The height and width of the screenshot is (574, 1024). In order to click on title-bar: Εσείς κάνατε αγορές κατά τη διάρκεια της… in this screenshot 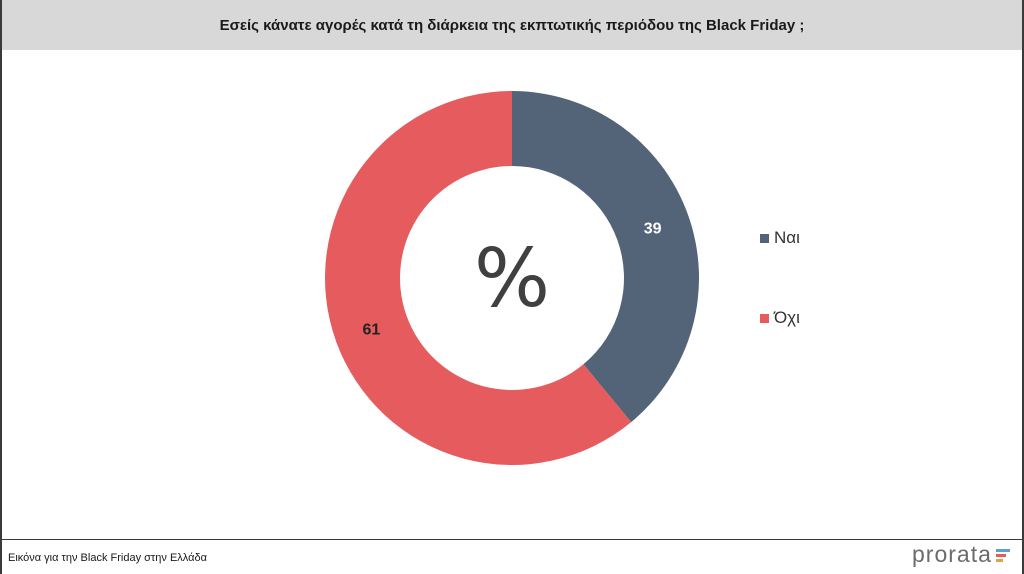, I will do `click(512, 25)`.